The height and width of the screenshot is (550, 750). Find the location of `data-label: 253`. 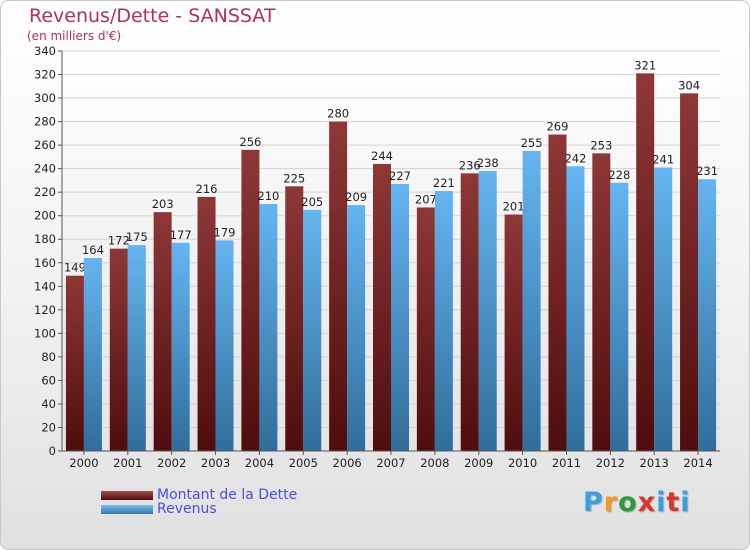

data-label: 253 is located at coordinates (601, 145).